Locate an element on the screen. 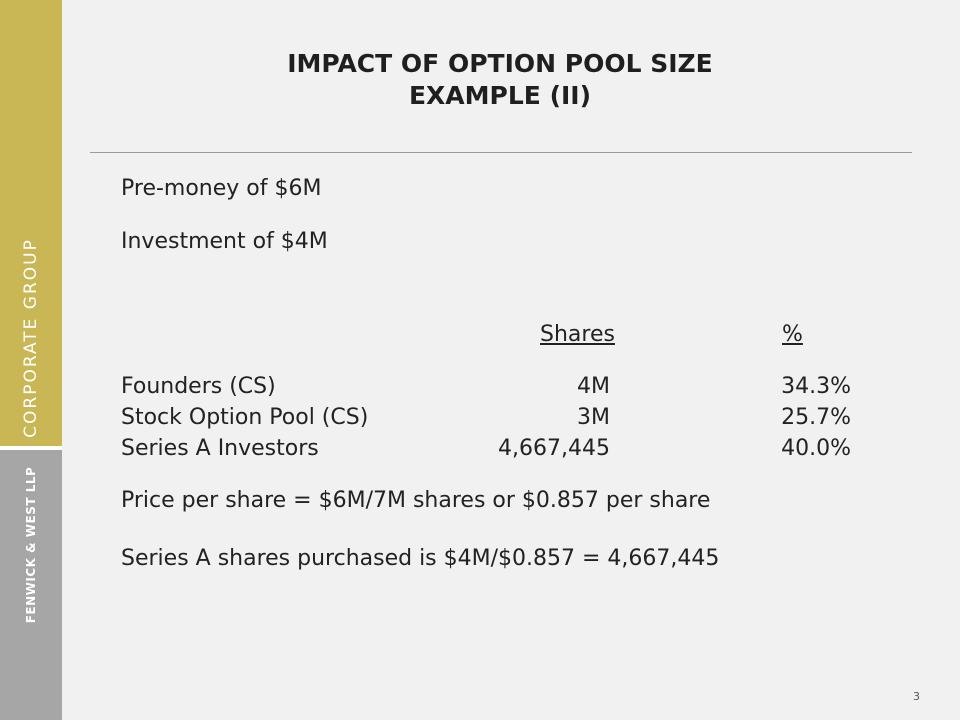 Image resolution: width=960 pixels, height=720 pixels. sidebar-divider is located at coordinates (31, 448).